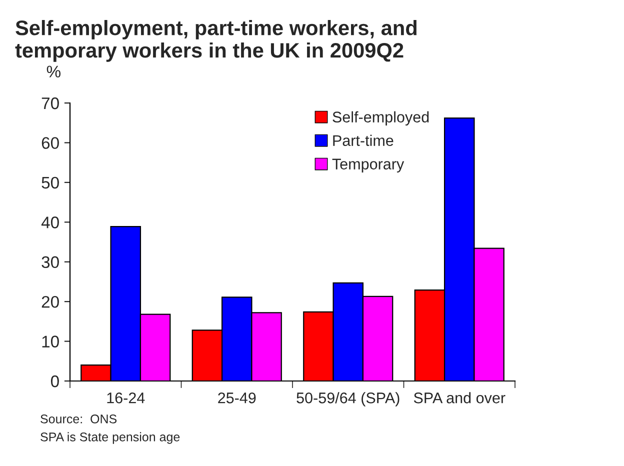 The width and height of the screenshot is (624, 466). Describe the element at coordinates (237, 398) in the screenshot. I see `x-tick-label: 25-49` at that location.